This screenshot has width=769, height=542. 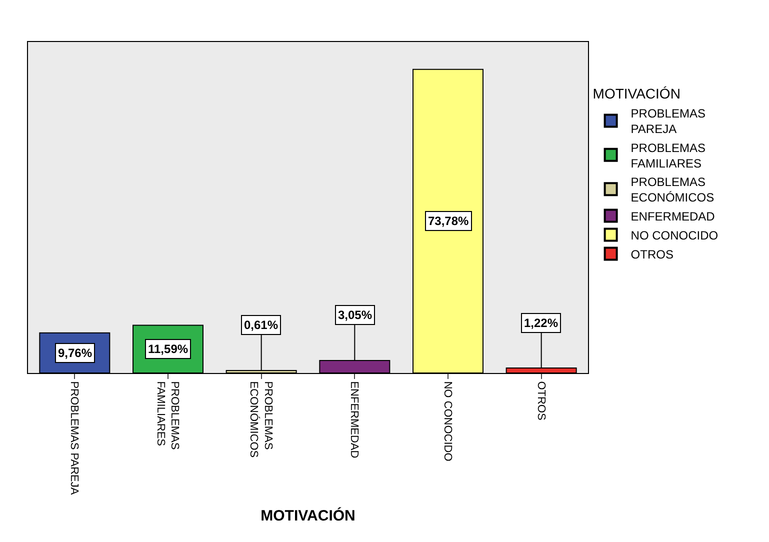 I want to click on x-tick-label: PROBLEMAS ECONÓMICOS, so click(x=261, y=419).